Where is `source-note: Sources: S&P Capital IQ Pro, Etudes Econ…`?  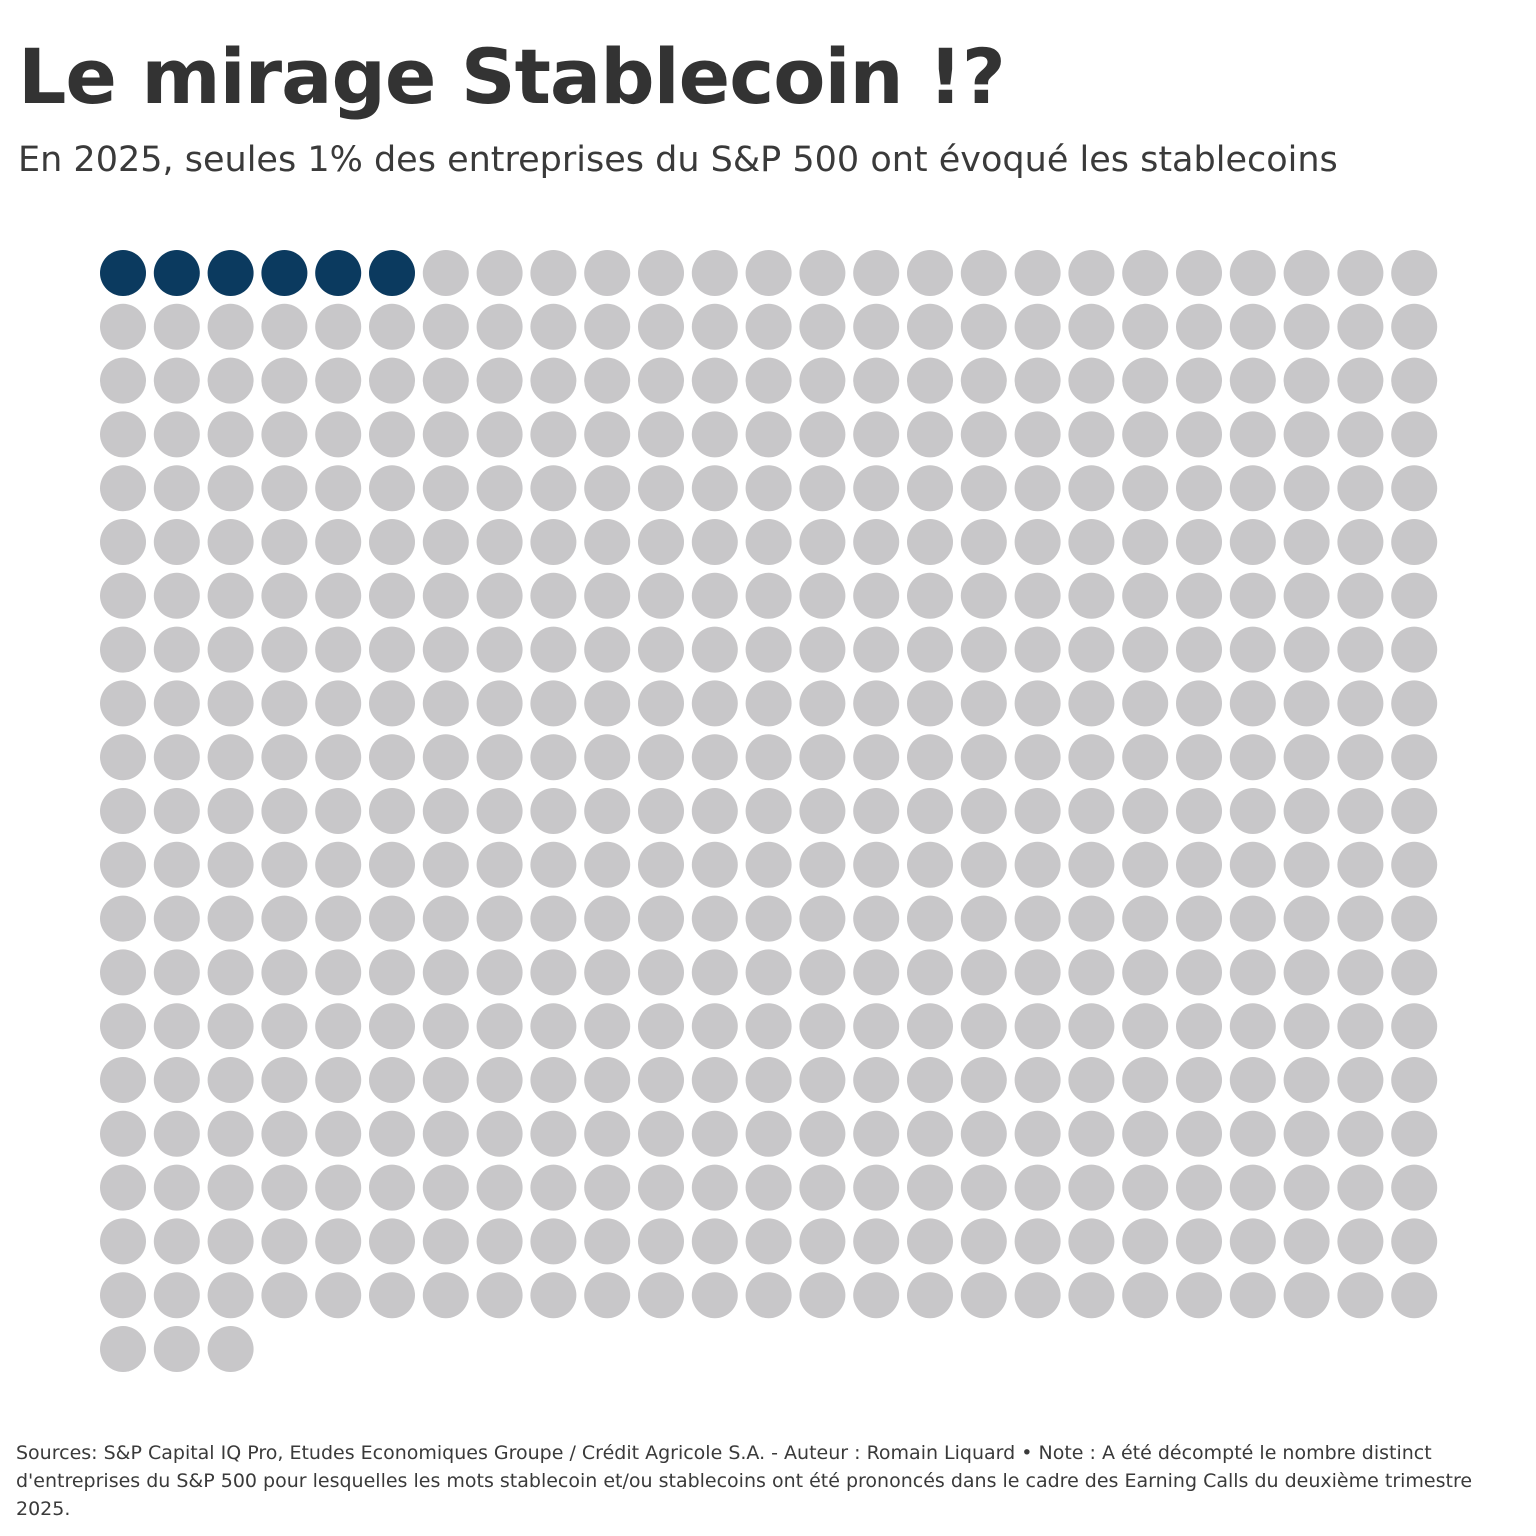
source-note: Sources: S&P Capital IQ Pro, Etudes Econ… is located at coordinates (744, 1481).